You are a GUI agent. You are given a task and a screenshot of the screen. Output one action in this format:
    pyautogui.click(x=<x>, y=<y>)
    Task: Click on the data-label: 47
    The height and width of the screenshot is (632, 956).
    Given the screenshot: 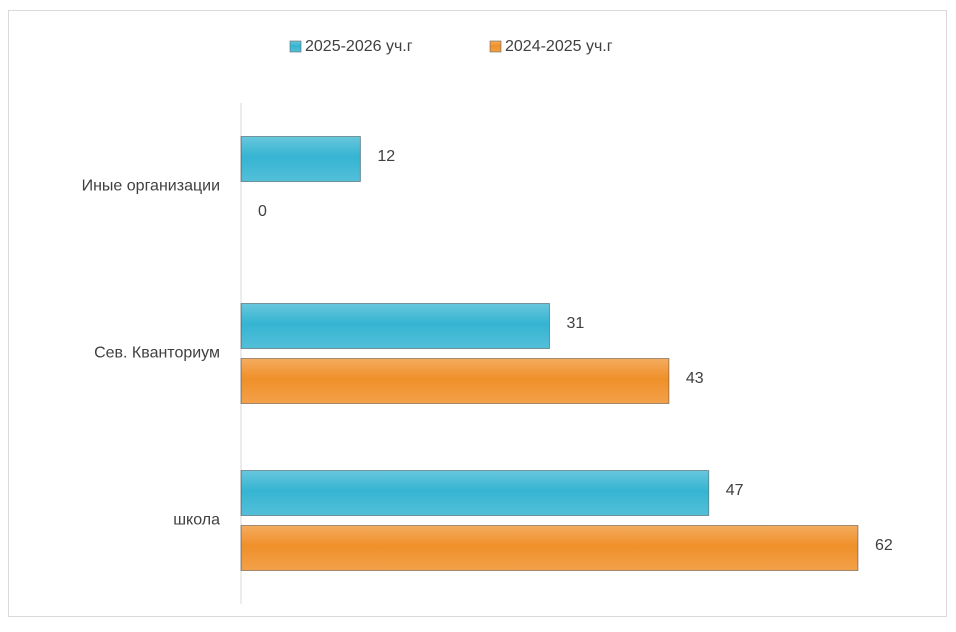 What is the action you would take?
    pyautogui.click(x=735, y=490)
    